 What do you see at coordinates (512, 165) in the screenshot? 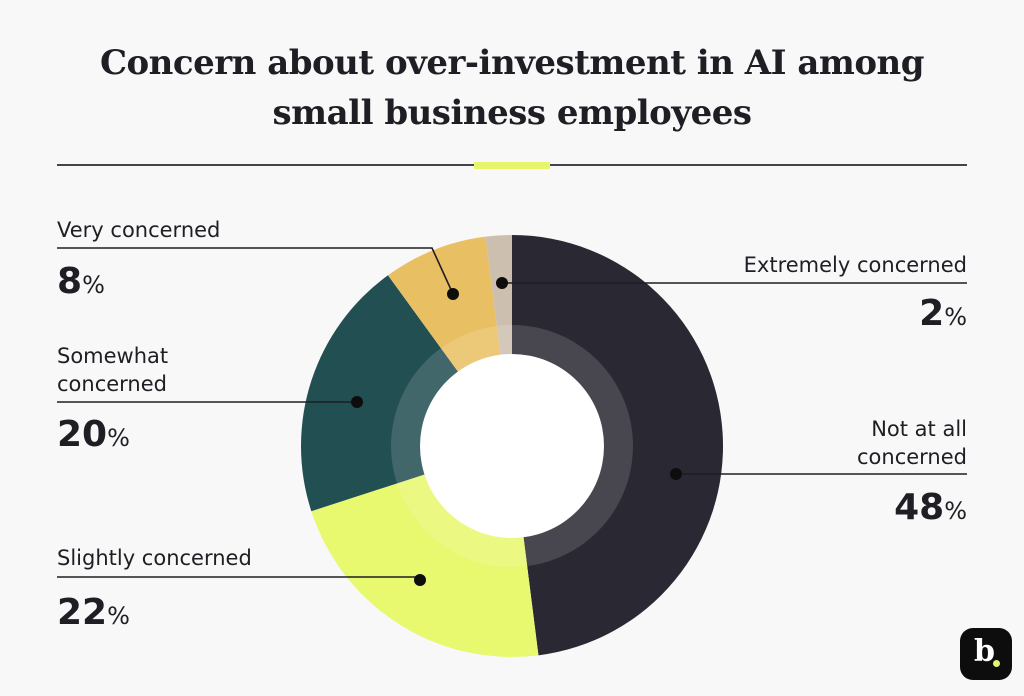
I see `title-divider-accent` at bounding box center [512, 165].